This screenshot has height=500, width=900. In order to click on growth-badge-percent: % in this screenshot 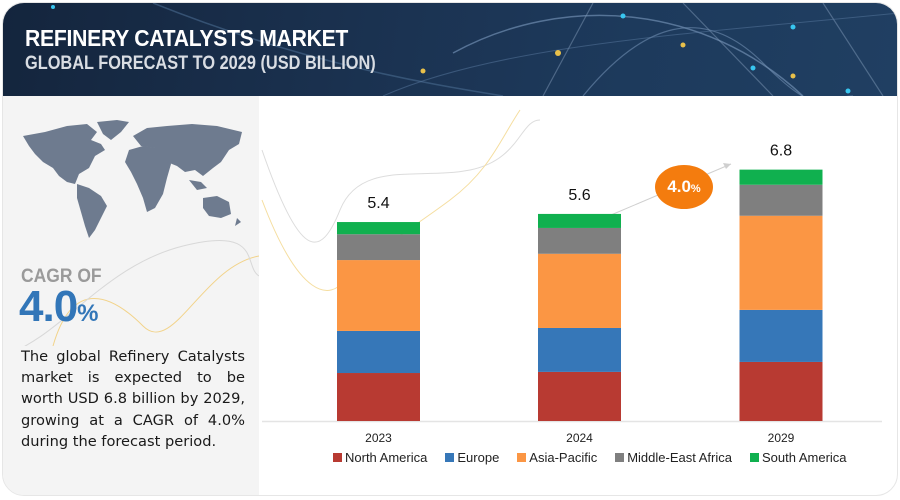, I will do `click(695, 188)`.